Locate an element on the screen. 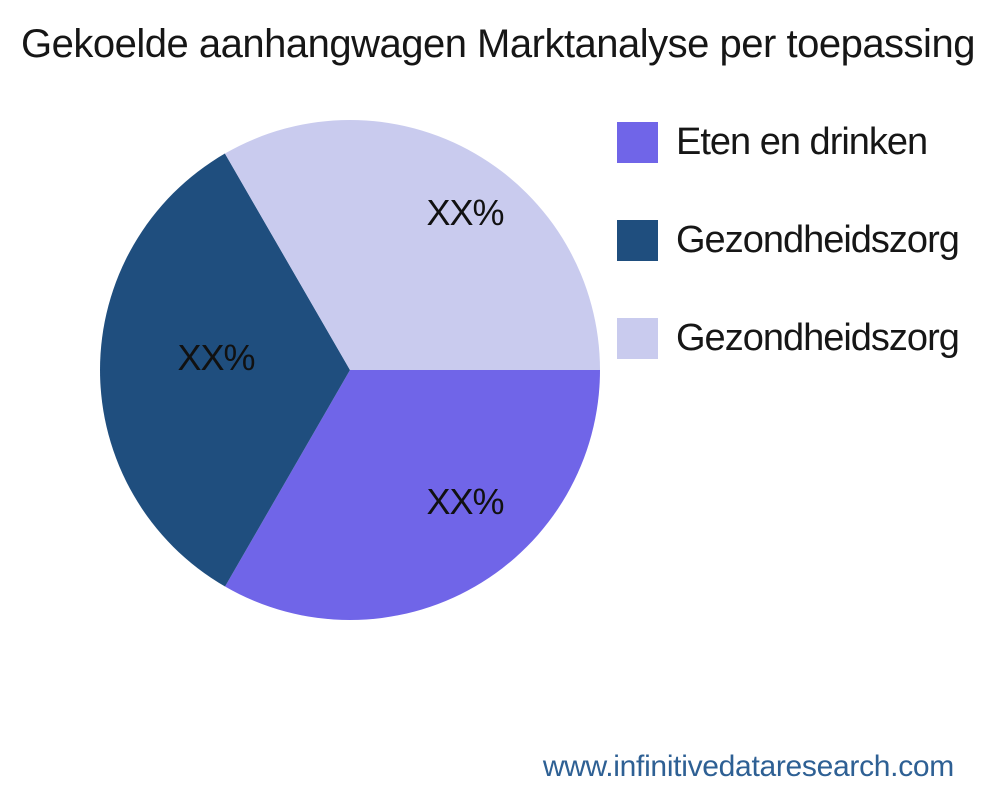 This screenshot has width=1000, height=800. legend-label-gezondheidszorg-dark: Gezondheidszorg is located at coordinates (818, 240).